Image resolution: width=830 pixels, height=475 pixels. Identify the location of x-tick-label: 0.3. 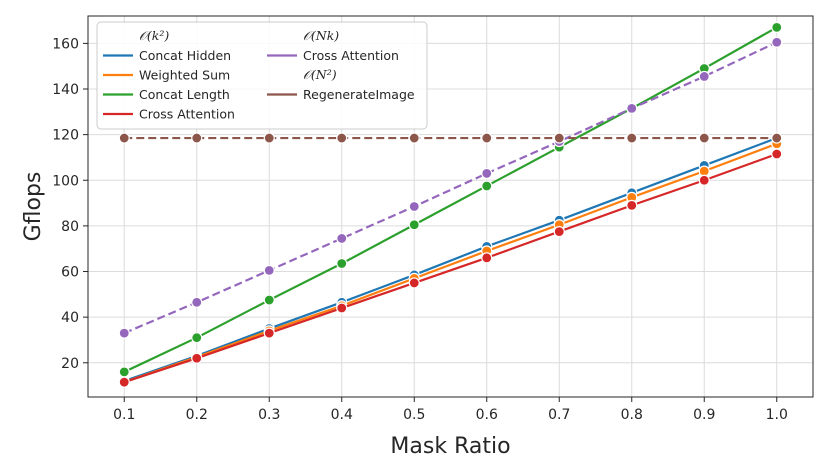
(269, 415).